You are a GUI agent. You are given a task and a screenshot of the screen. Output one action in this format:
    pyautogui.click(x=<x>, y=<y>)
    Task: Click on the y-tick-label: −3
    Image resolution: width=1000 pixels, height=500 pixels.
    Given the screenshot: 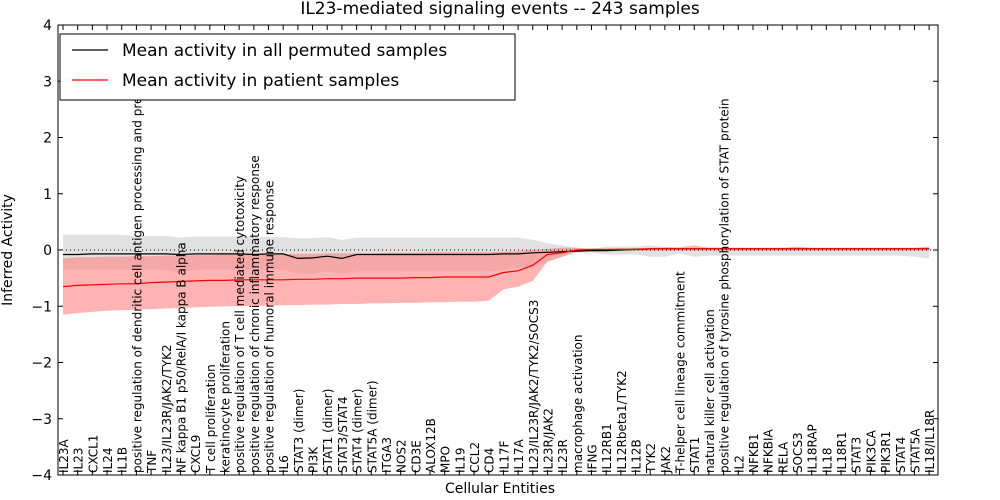 What is the action you would take?
    pyautogui.click(x=41, y=420)
    